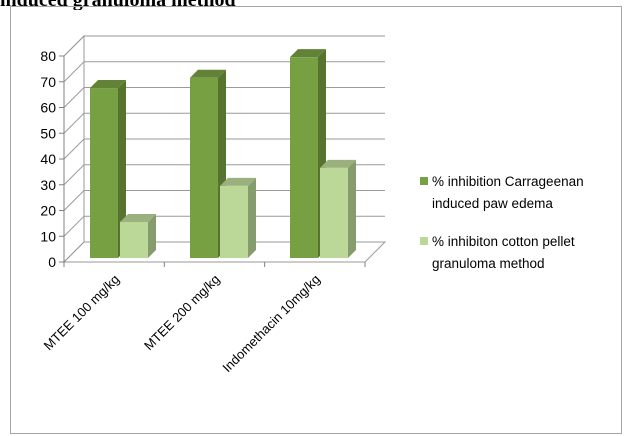 Image resolution: width=626 pixels, height=436 pixels. I want to click on y-tick-label: 40, so click(48, 159).